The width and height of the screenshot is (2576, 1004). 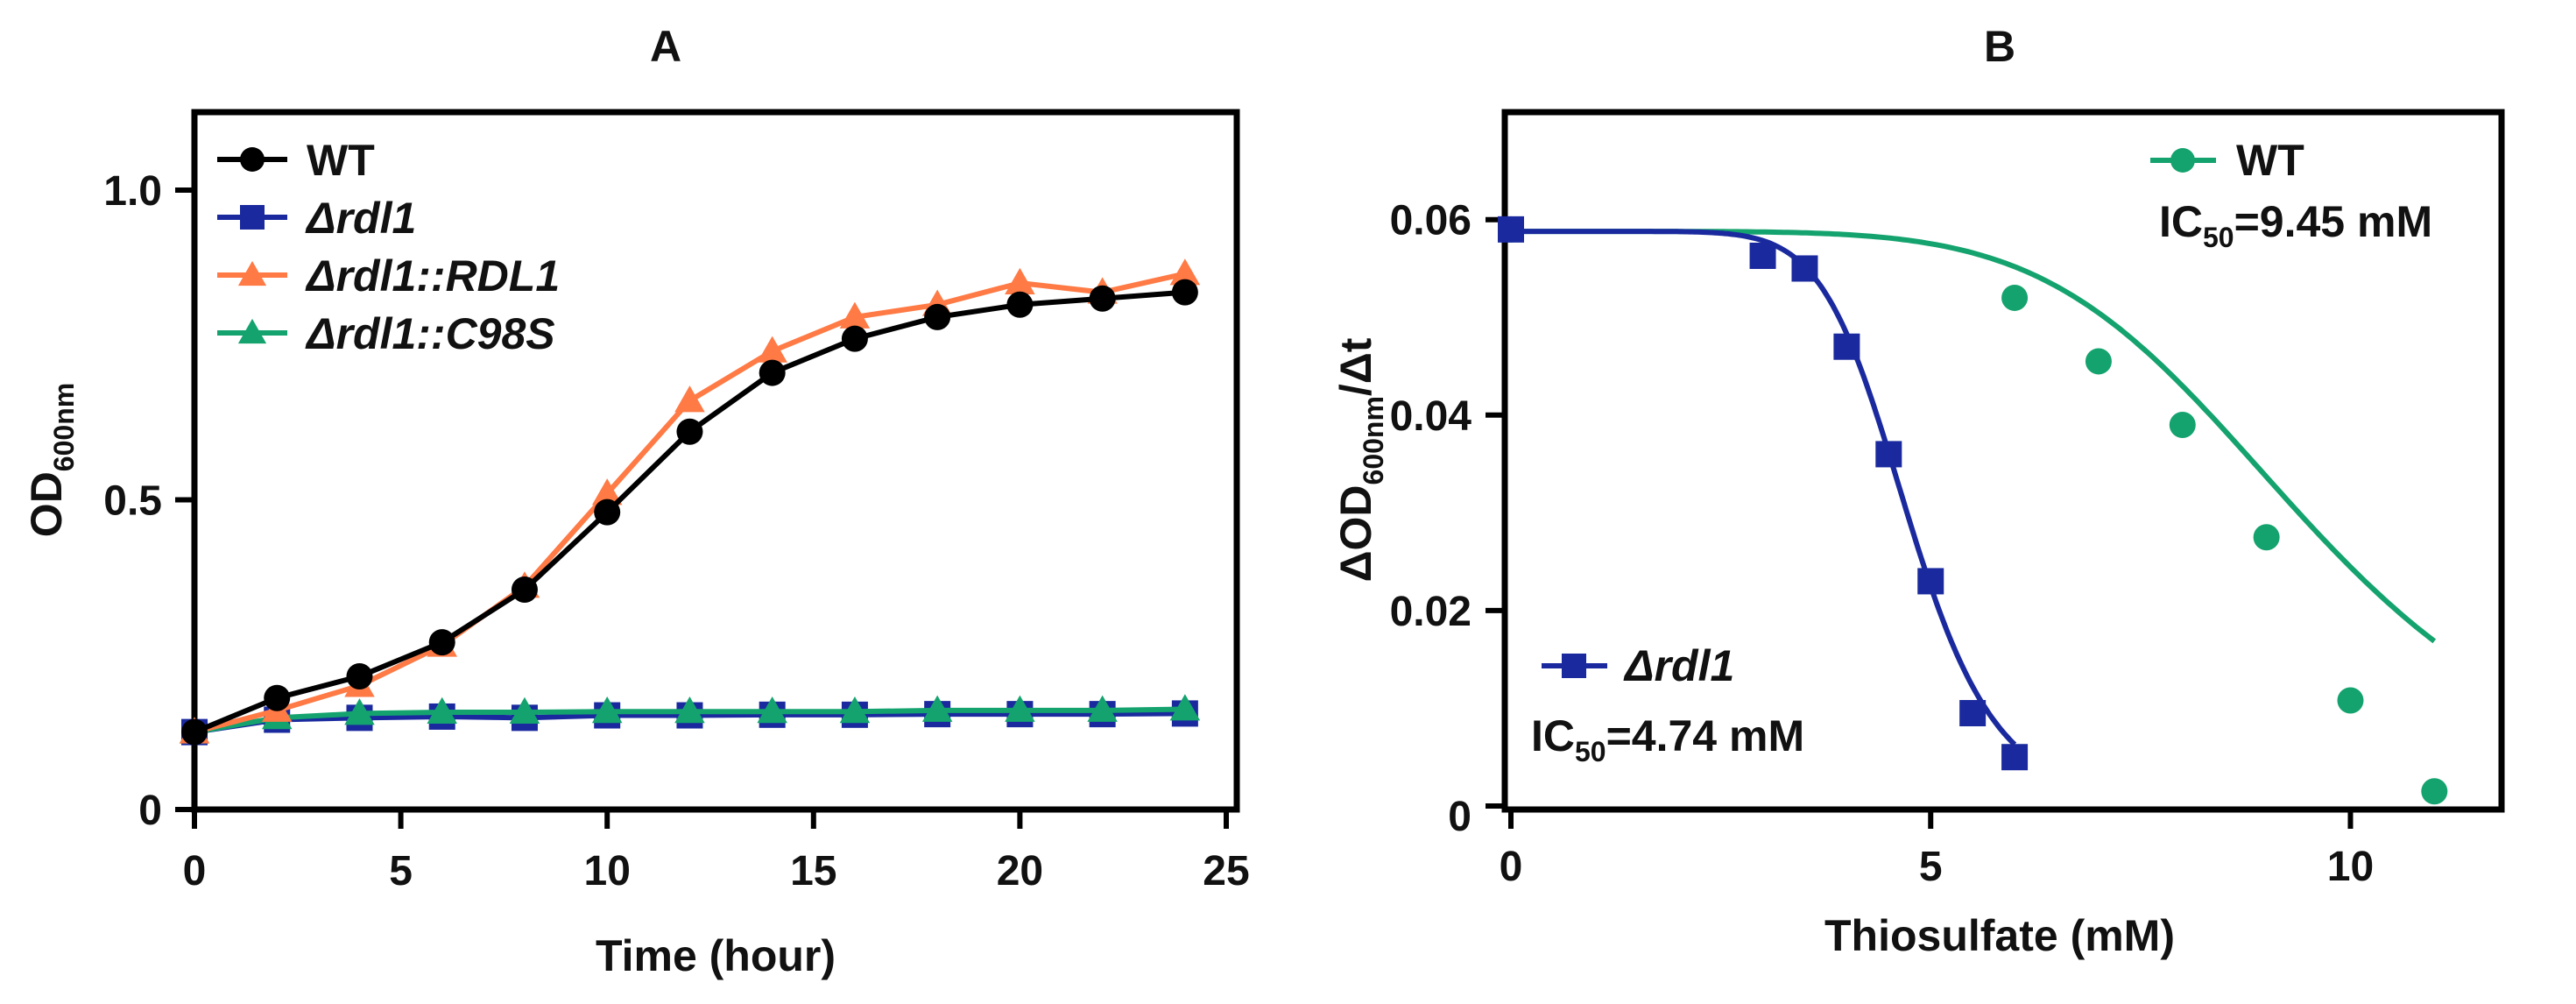 What do you see at coordinates (1226, 871) in the screenshot?
I see `panel-a-x-tick-label: 25` at bounding box center [1226, 871].